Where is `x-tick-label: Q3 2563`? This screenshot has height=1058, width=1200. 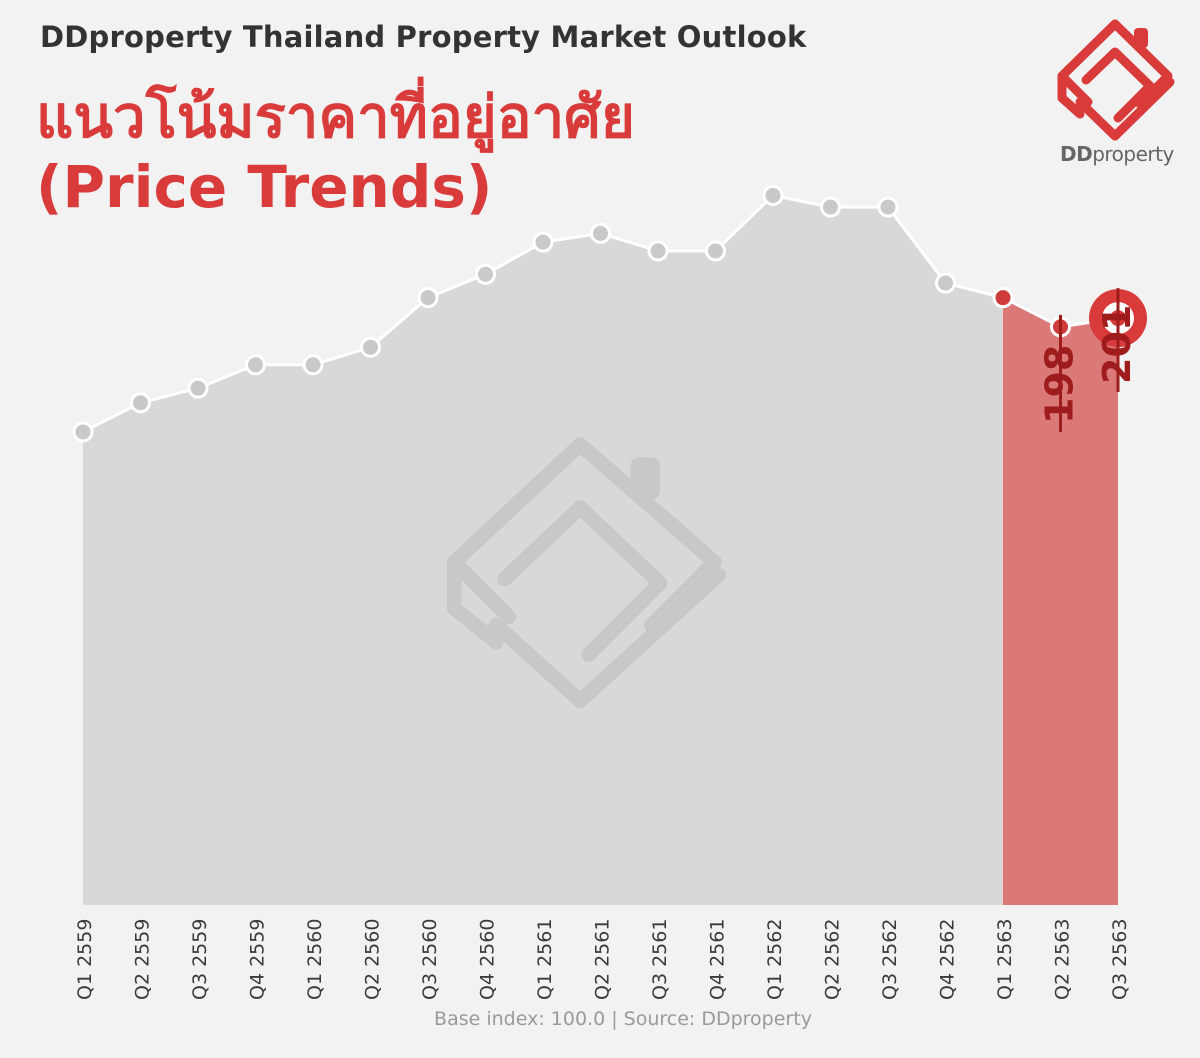 x-tick-label: Q3 2563 is located at coordinates (1120, 959).